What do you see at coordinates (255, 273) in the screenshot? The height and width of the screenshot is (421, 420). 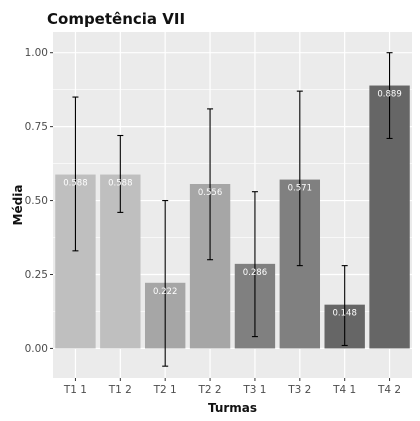 I see `bar-value-label: 0.286` at bounding box center [255, 273].